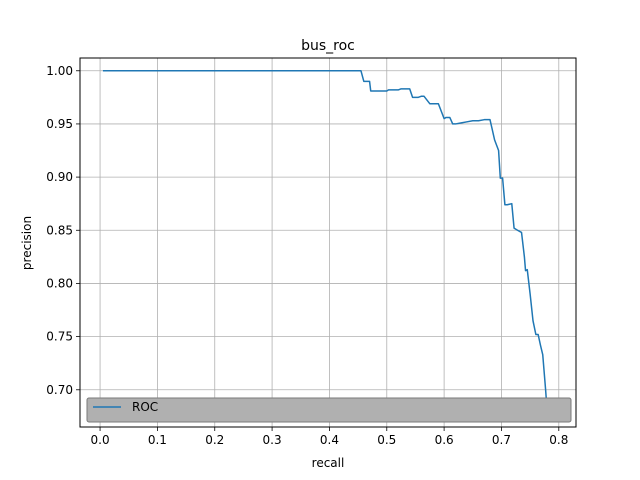  What do you see at coordinates (444, 440) in the screenshot?
I see `x-tick-label: 0.6` at bounding box center [444, 440].